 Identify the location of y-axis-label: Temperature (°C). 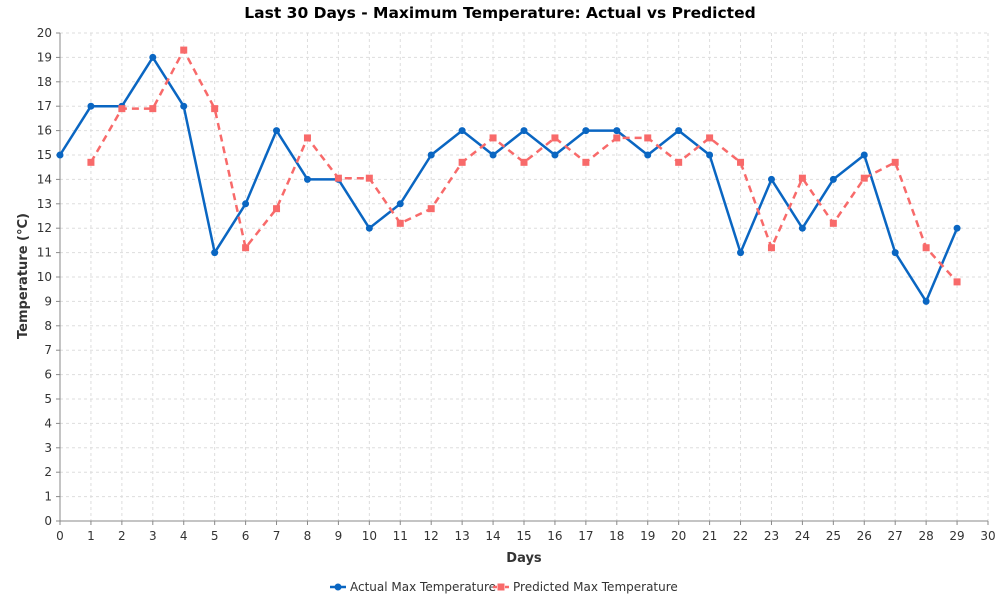
(23, 276).